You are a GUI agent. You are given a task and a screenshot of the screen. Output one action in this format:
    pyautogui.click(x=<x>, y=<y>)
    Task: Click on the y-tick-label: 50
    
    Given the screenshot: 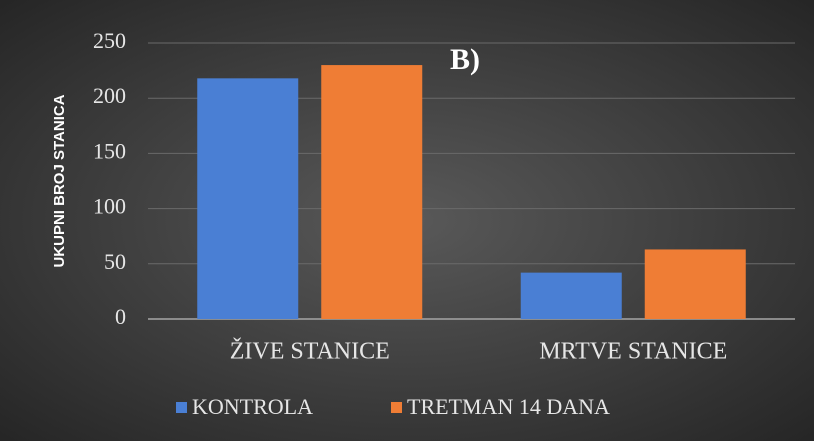 What is the action you would take?
    pyautogui.click(x=115, y=261)
    